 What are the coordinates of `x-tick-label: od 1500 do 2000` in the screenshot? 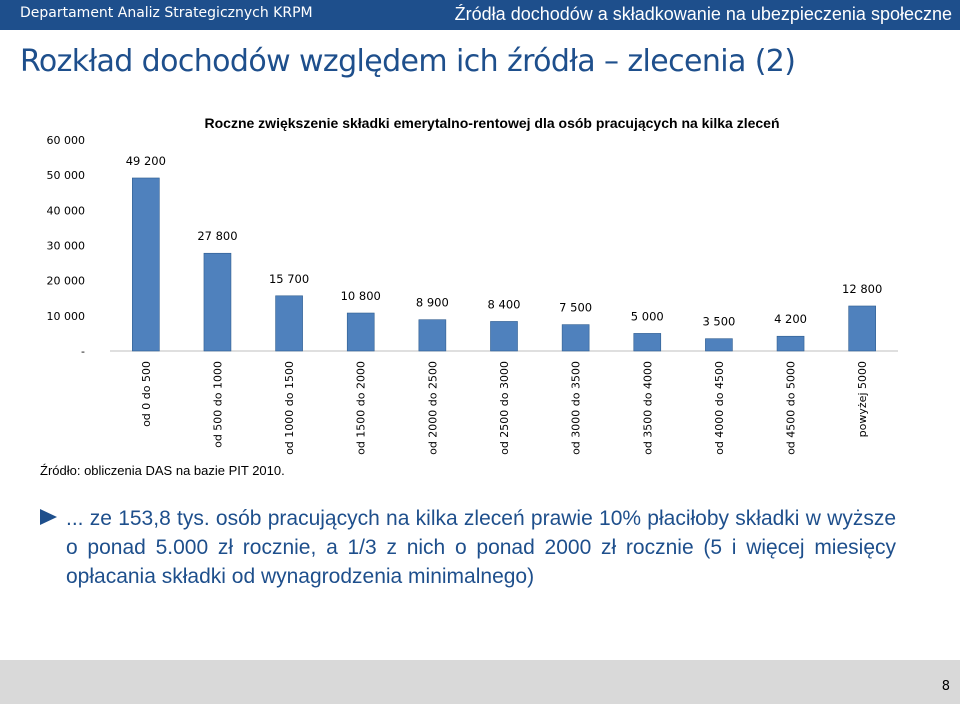 It's located at (361, 408).